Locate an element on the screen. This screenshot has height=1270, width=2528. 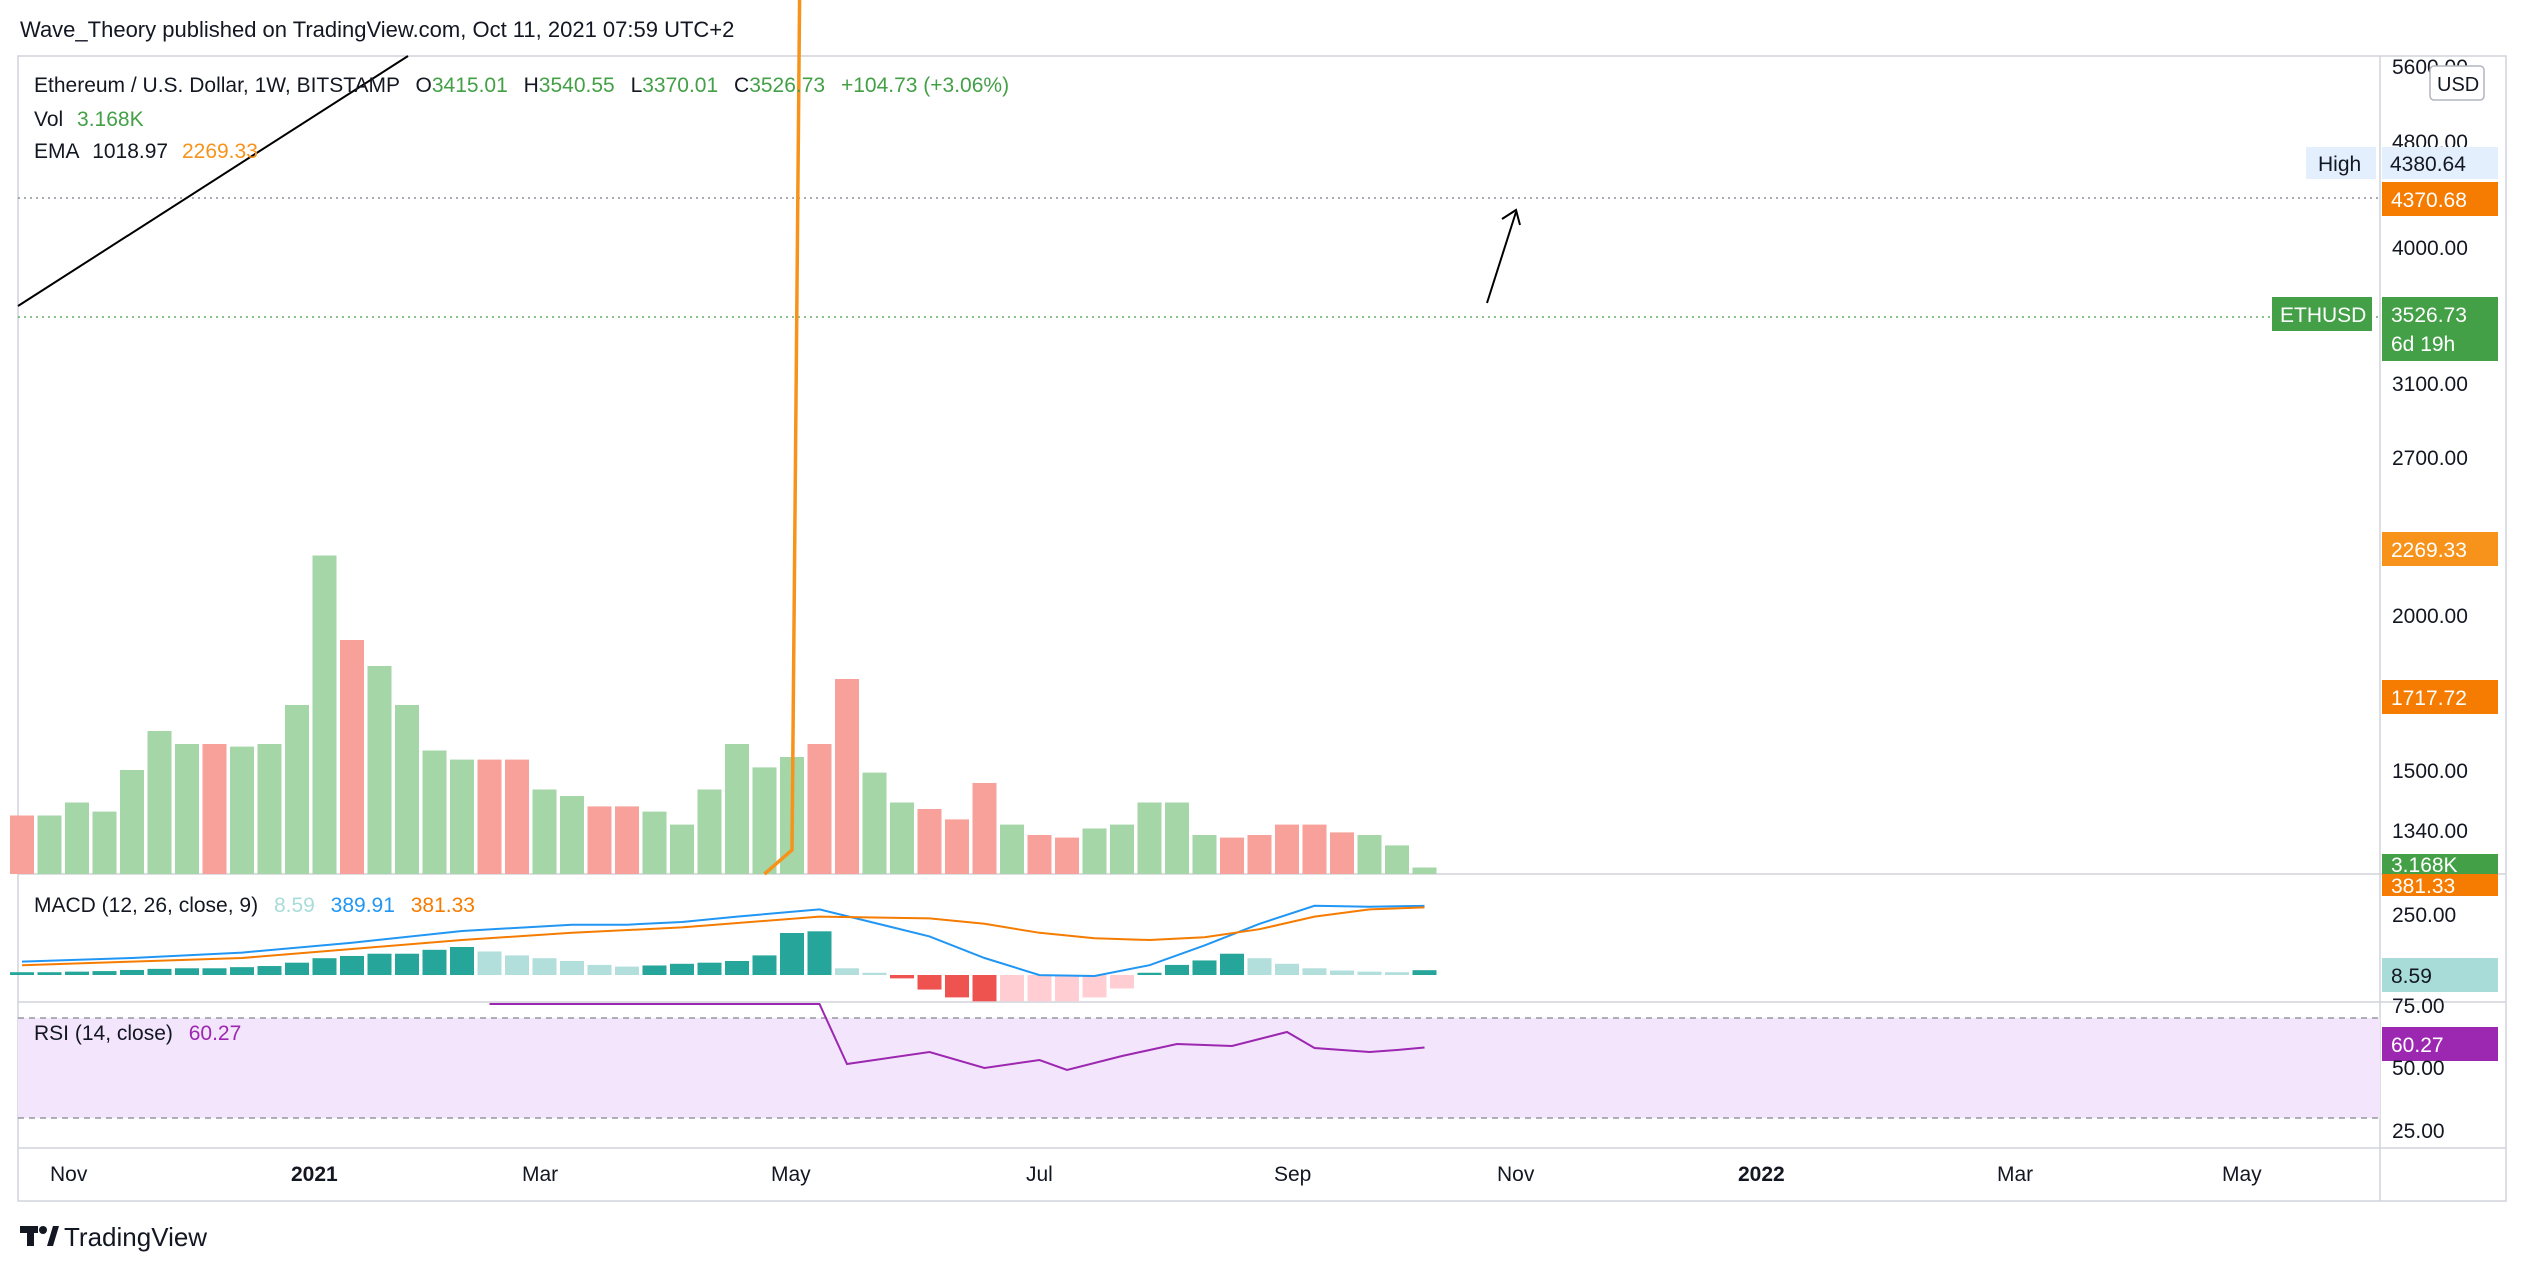
symbol-price-badge: ETHUSD 3526.73 6d 19h is located at coordinates (2385, 329).